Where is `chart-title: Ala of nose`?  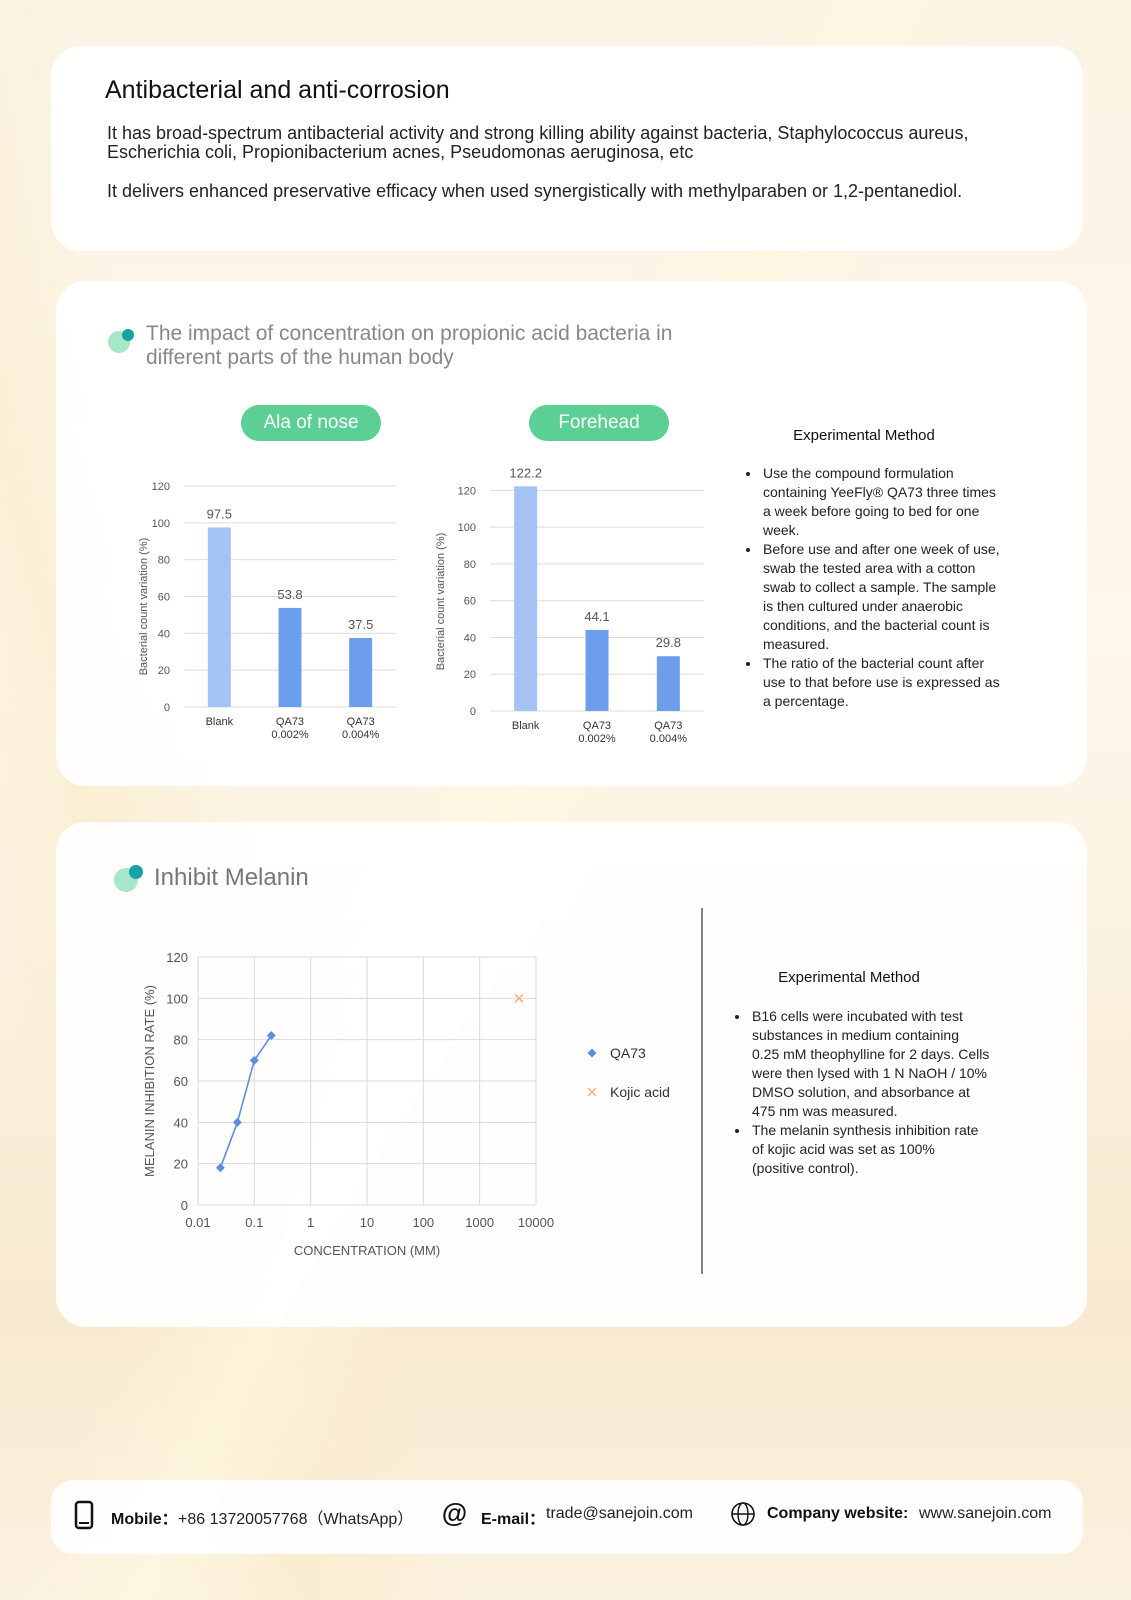
chart-title: Ala of nose is located at coordinates (311, 423).